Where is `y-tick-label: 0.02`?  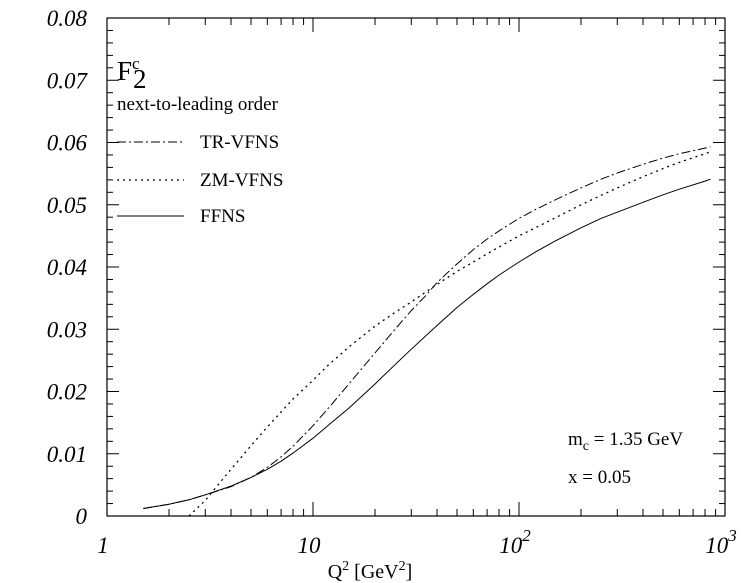 y-tick-label: 0.02 is located at coordinates (67, 392).